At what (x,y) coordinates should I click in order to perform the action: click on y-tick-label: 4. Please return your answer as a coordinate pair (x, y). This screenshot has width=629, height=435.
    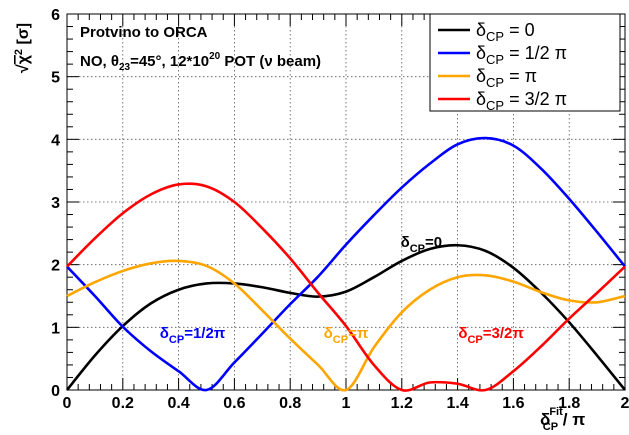
    Looking at the image, I should click on (55, 140).